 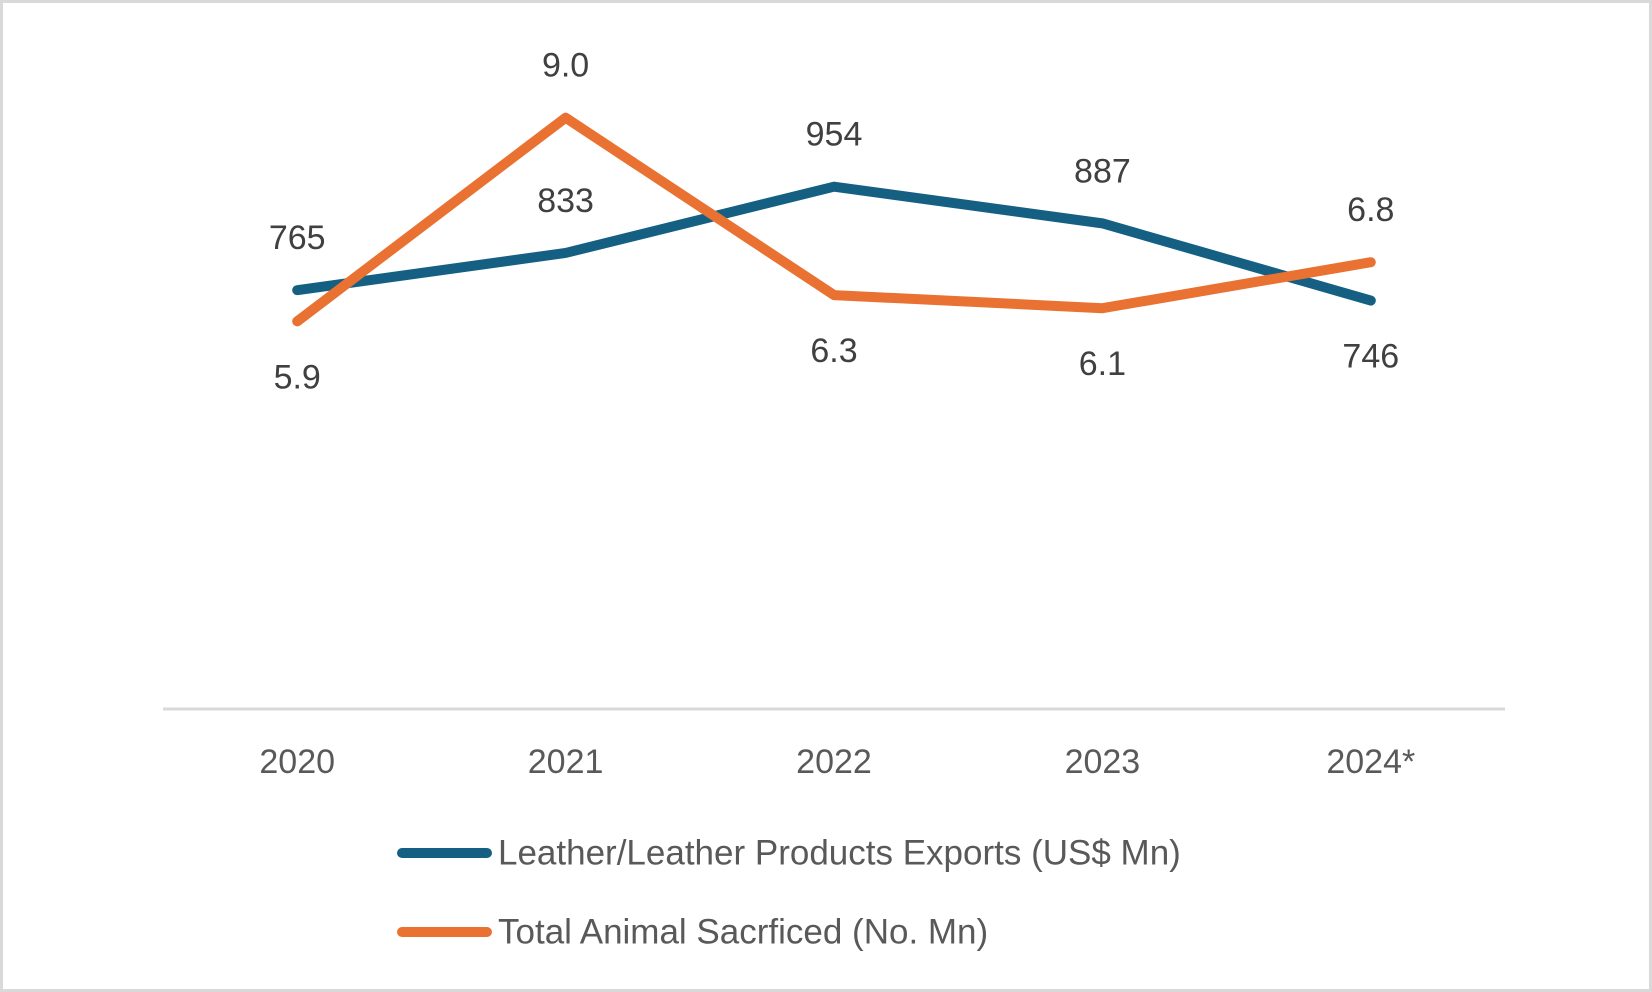 What do you see at coordinates (297, 762) in the screenshot?
I see `x-tick-label: 2020` at bounding box center [297, 762].